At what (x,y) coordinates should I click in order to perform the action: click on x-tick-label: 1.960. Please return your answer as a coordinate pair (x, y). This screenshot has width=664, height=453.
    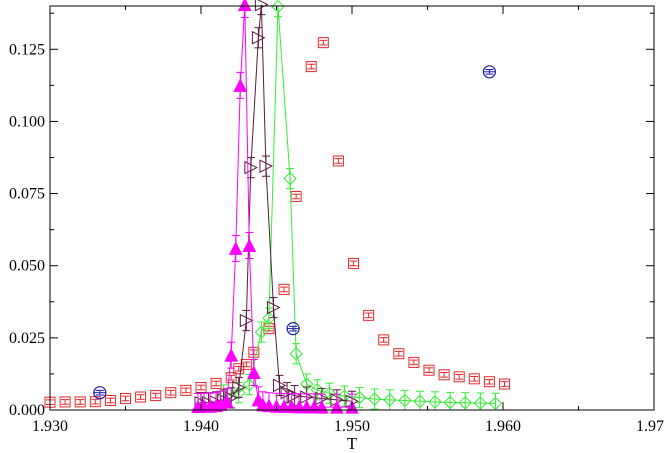
    Looking at the image, I should click on (503, 426).